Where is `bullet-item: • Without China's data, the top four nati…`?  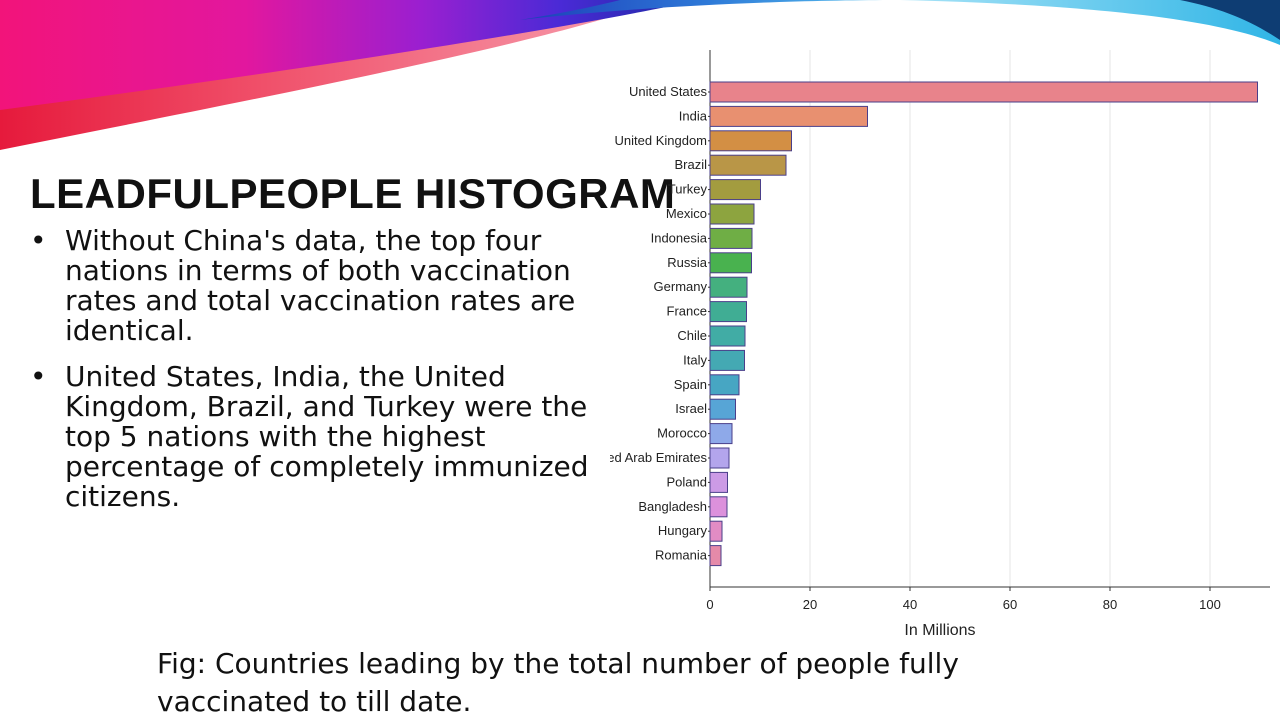
bullet-item: • Without China's data, the top four nati… is located at coordinates (330, 286).